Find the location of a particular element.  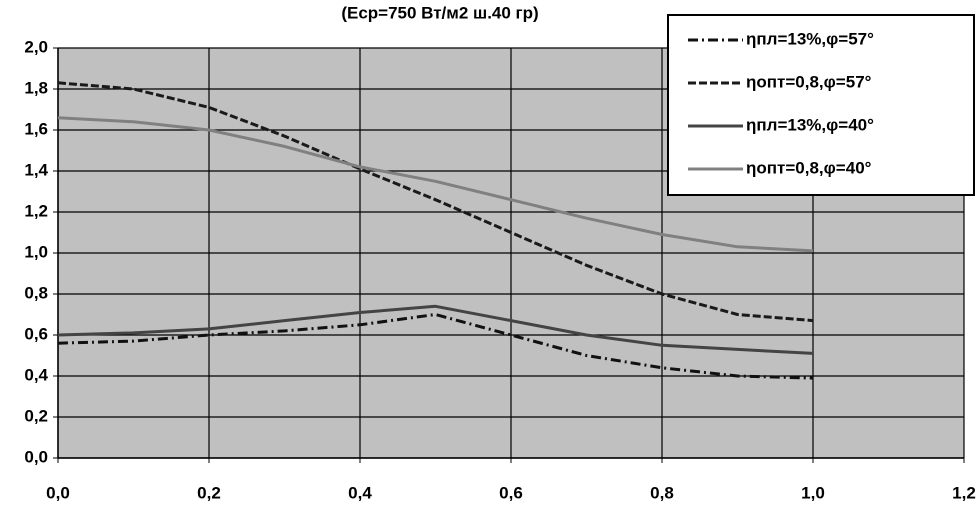

y-tick-label: 1,4 is located at coordinates (36, 169).